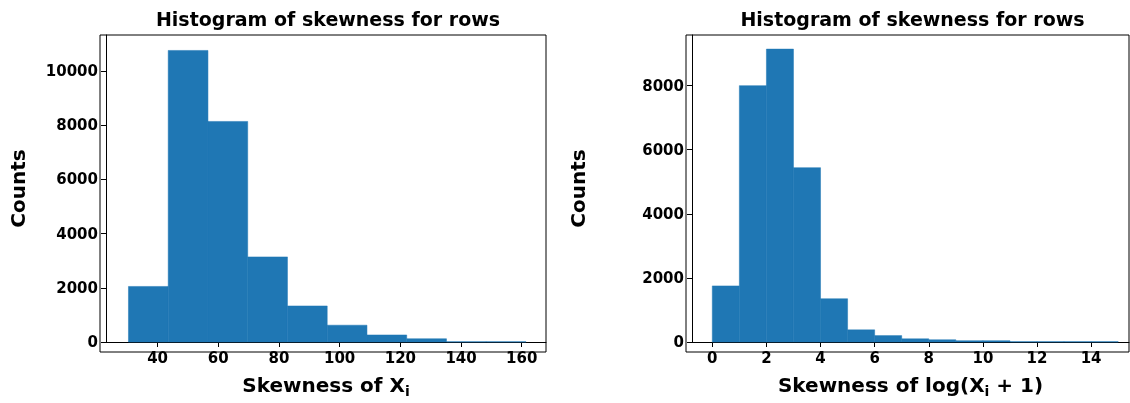 The height and width of the screenshot is (403, 1130). What do you see at coordinates (218, 357) in the screenshot?
I see `x-tick-label: 60` at bounding box center [218, 357].